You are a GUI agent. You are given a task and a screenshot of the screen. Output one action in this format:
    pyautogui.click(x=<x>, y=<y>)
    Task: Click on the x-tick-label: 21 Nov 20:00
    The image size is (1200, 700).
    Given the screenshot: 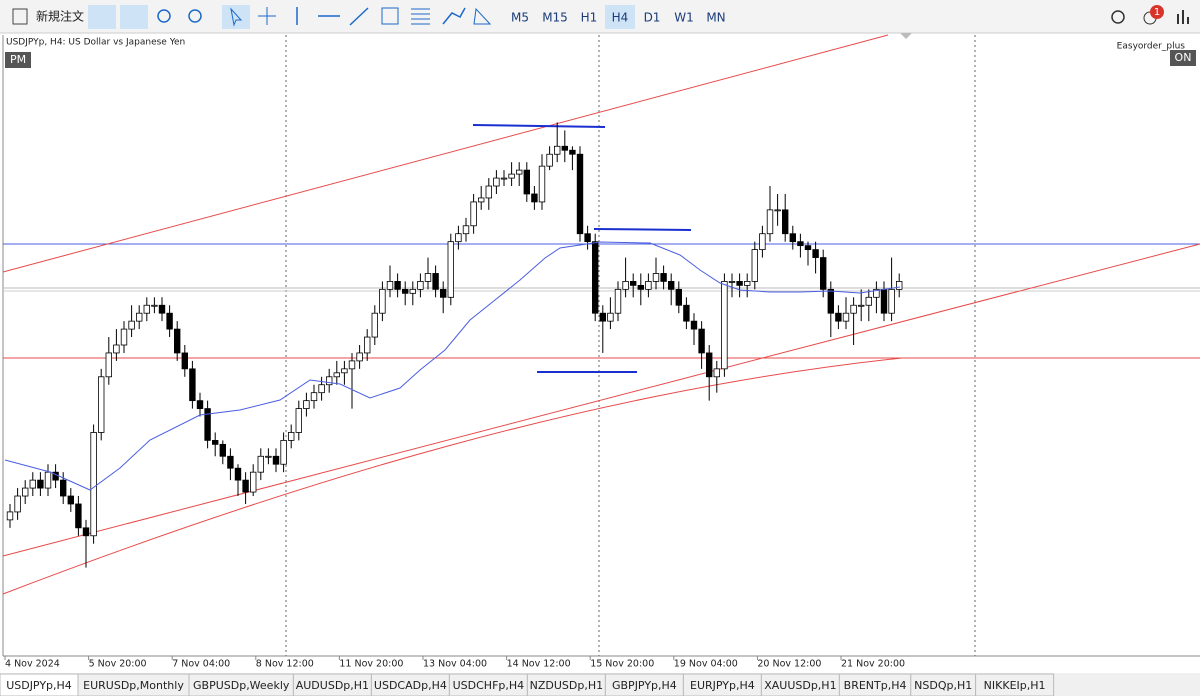 What is the action you would take?
    pyautogui.click(x=873, y=664)
    